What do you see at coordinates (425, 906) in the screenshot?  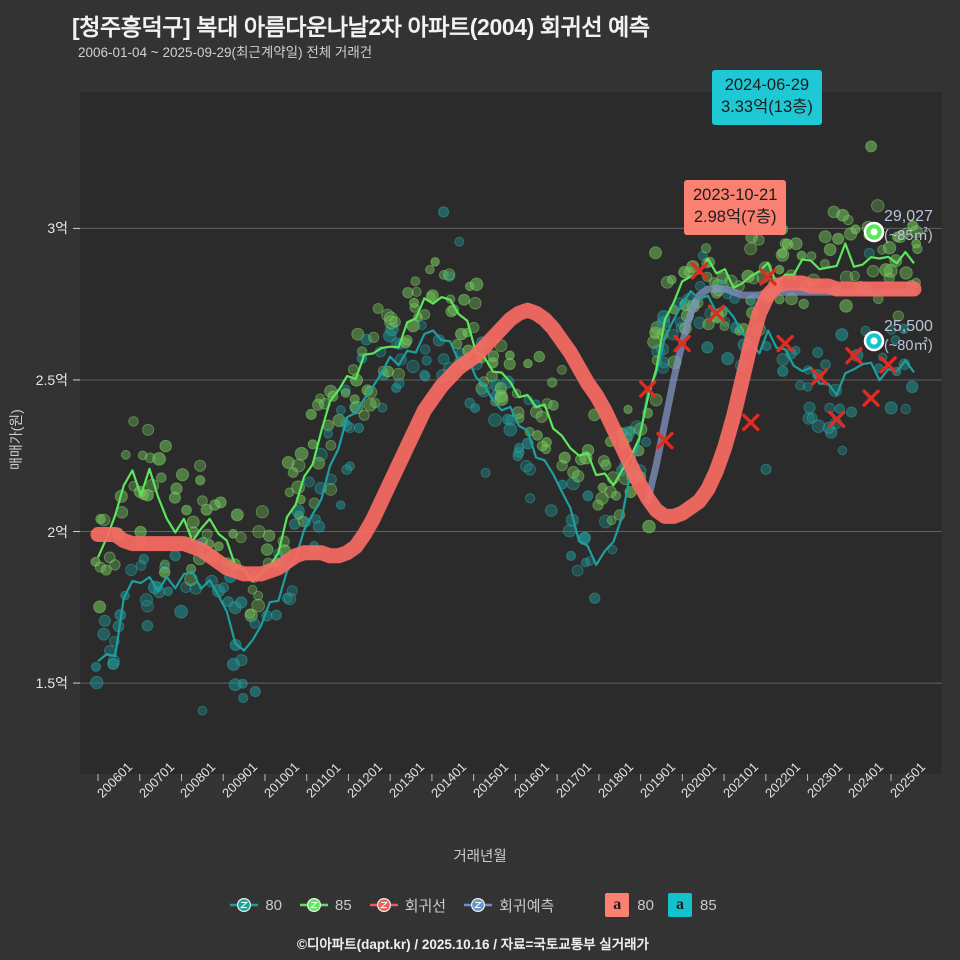 I see `legend-label: 회귀선` at bounding box center [425, 906].